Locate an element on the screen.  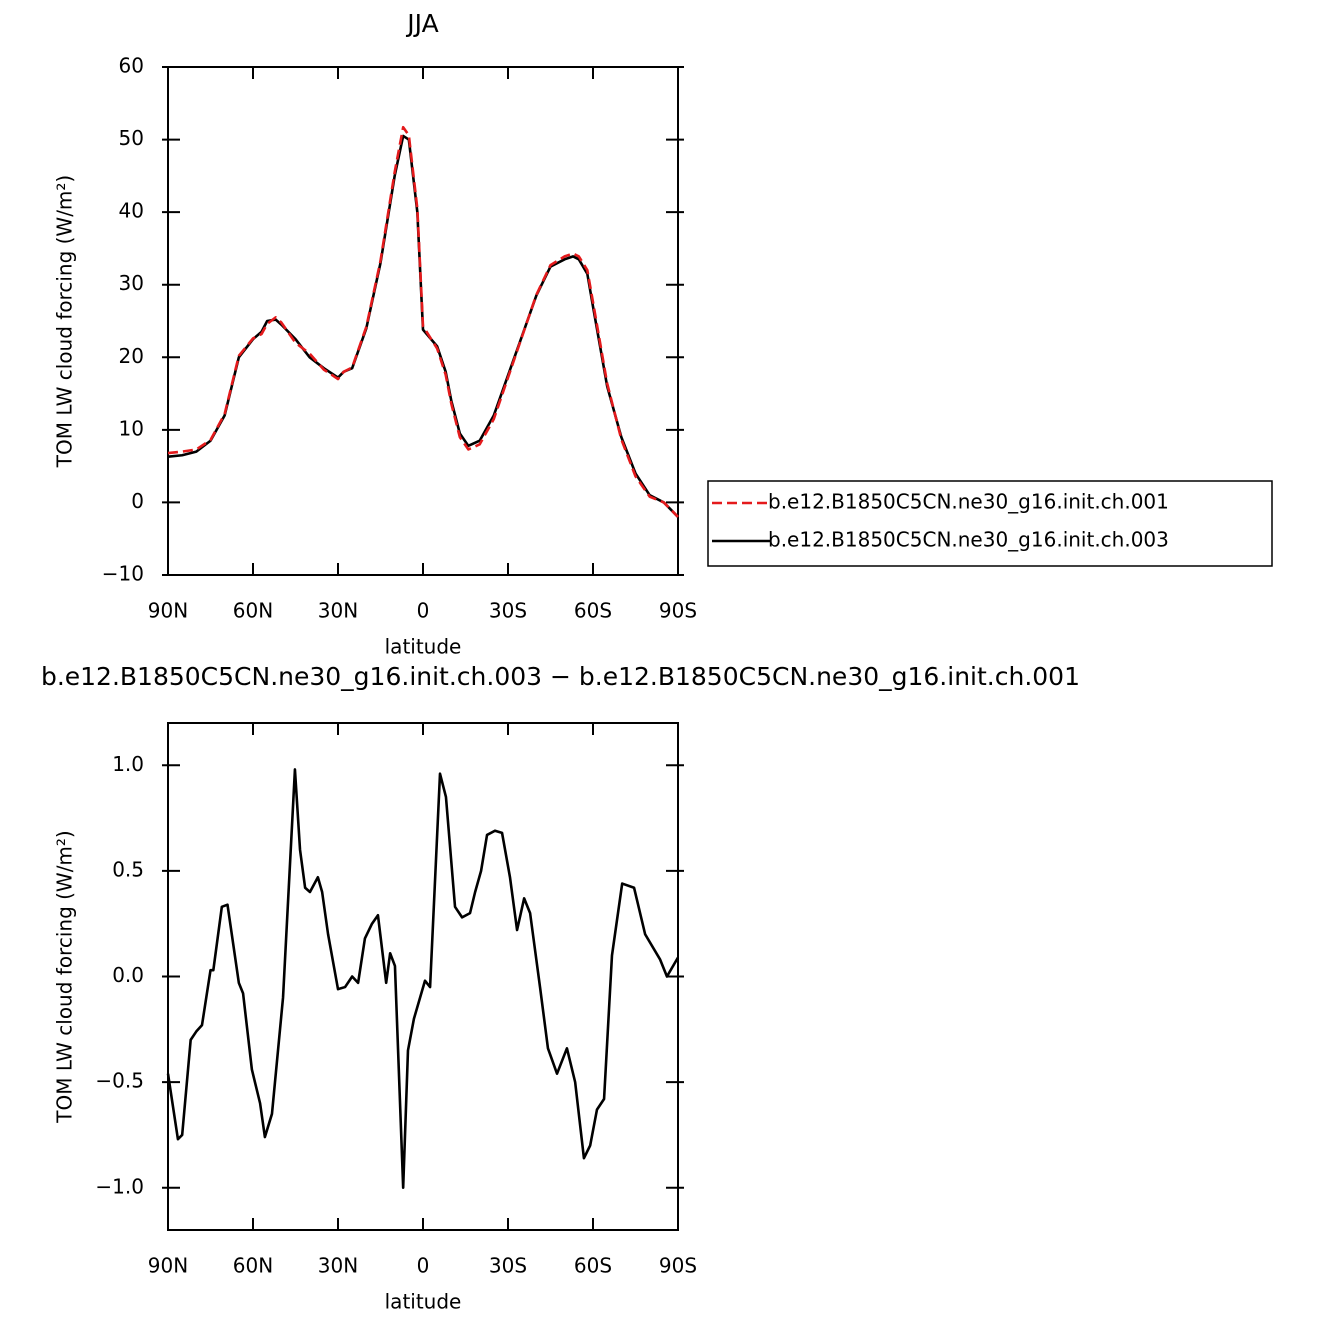
y-tick-label: 0.5 is located at coordinates (128, 869).